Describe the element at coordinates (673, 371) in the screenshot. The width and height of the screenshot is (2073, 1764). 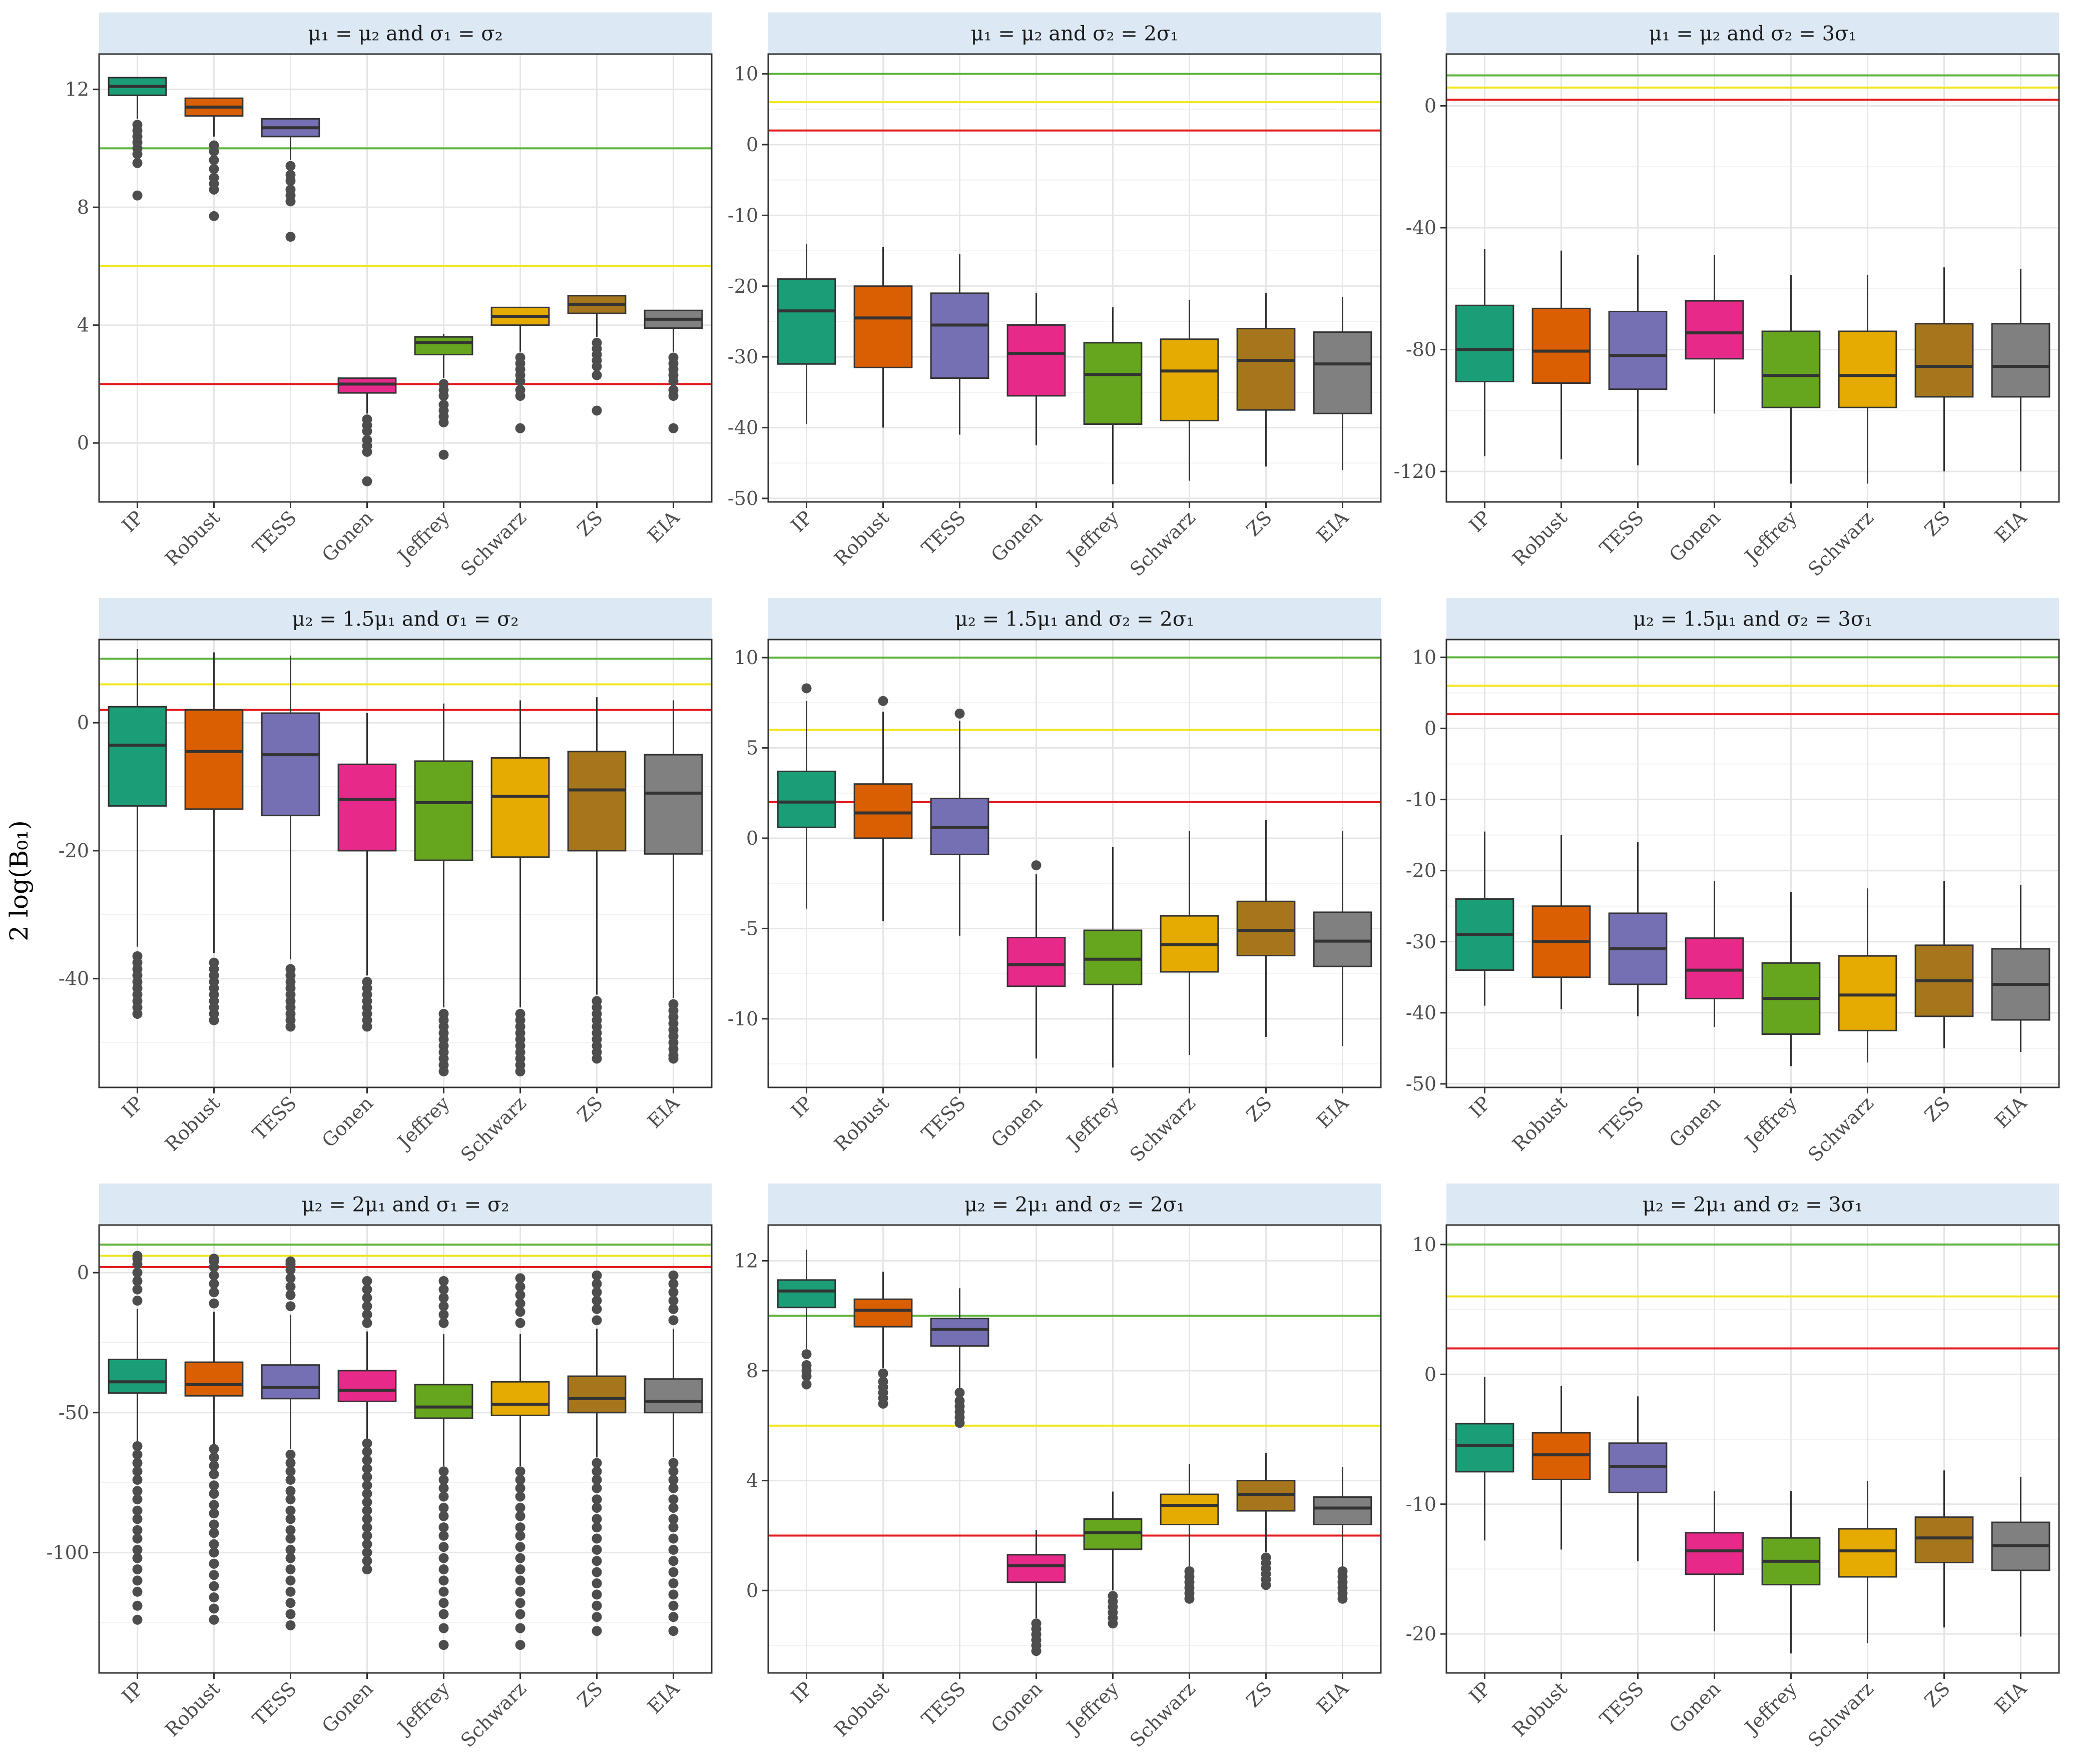
I see `box-eia` at that location.